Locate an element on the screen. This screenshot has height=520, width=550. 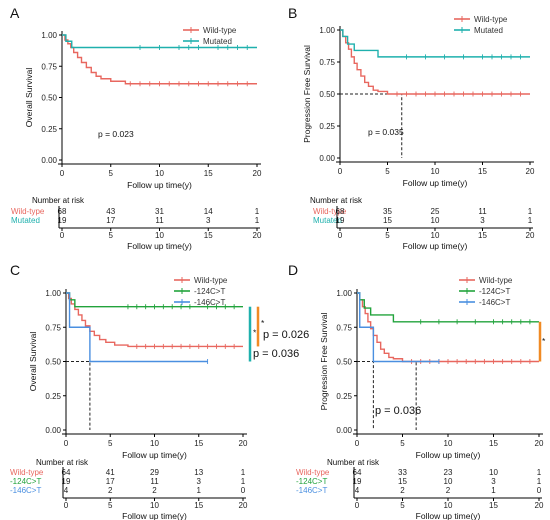
risk-value: 35 is located at coordinates (387, 211).